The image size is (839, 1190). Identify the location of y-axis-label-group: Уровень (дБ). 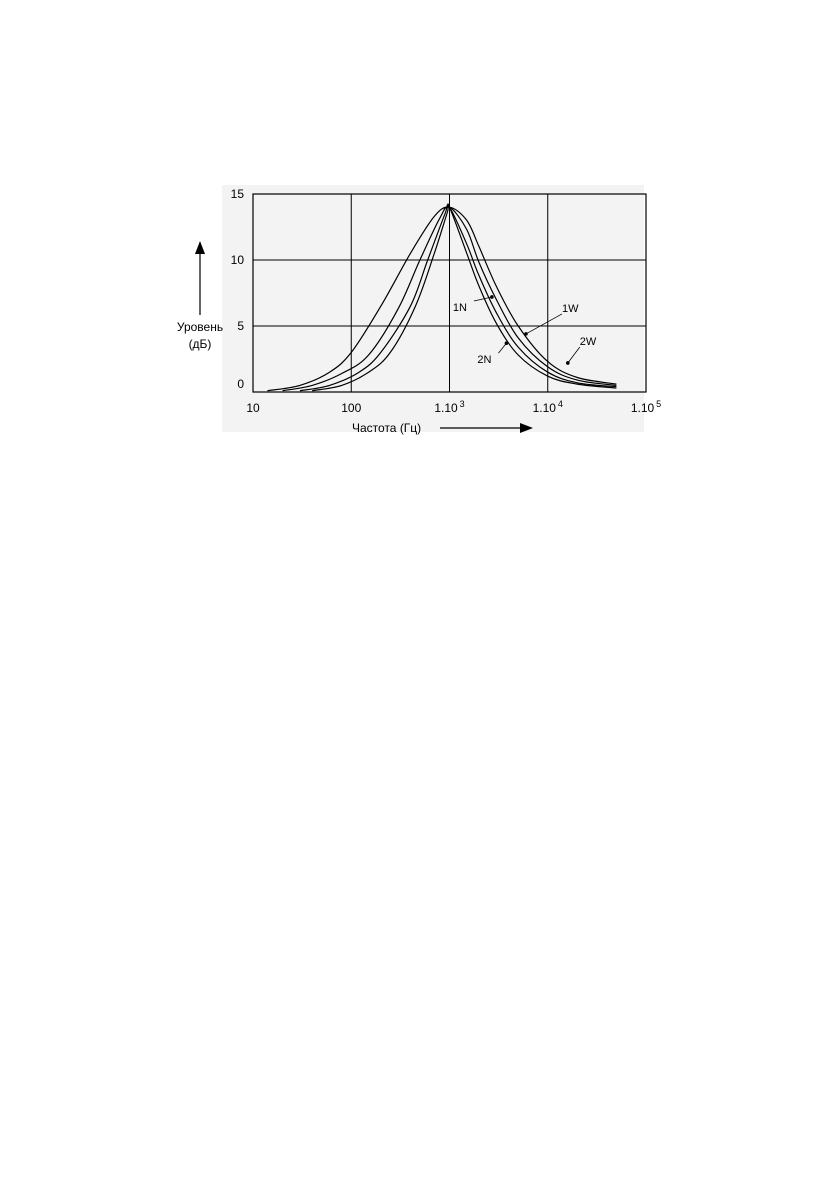
(200, 296).